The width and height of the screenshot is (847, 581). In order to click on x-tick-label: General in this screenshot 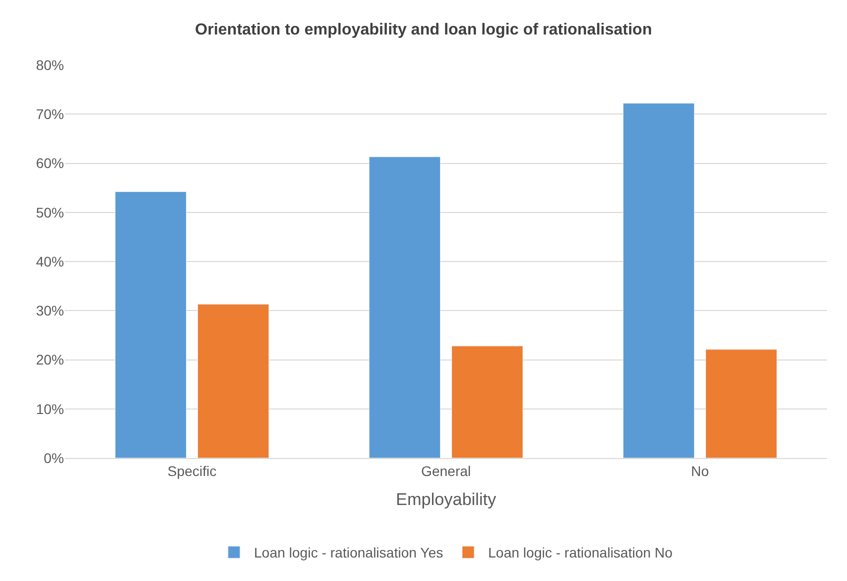, I will do `click(446, 470)`.